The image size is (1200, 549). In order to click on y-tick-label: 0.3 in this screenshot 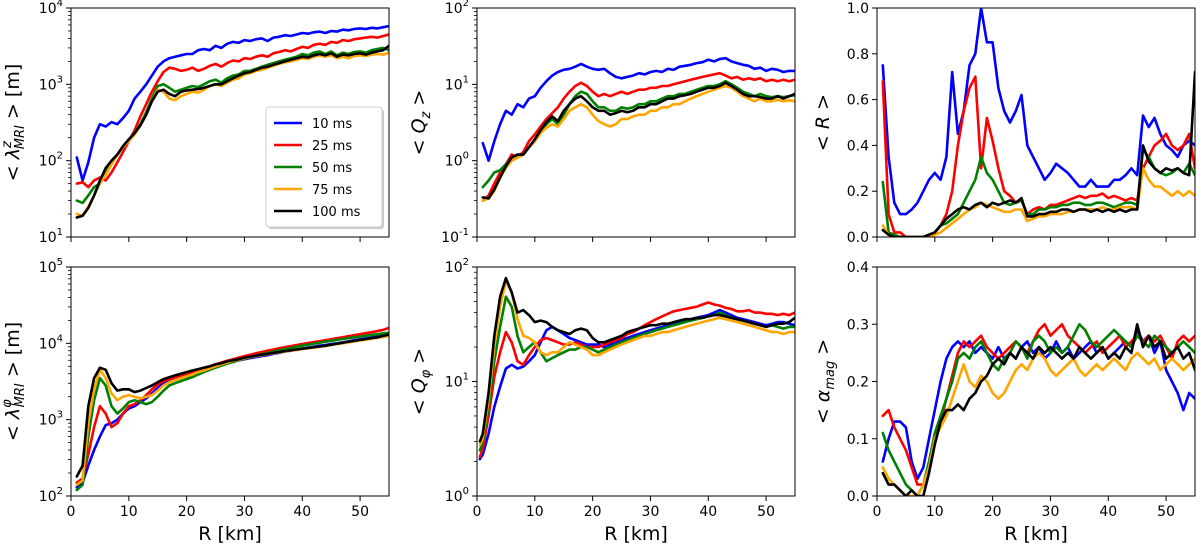, I will do `click(858, 325)`.